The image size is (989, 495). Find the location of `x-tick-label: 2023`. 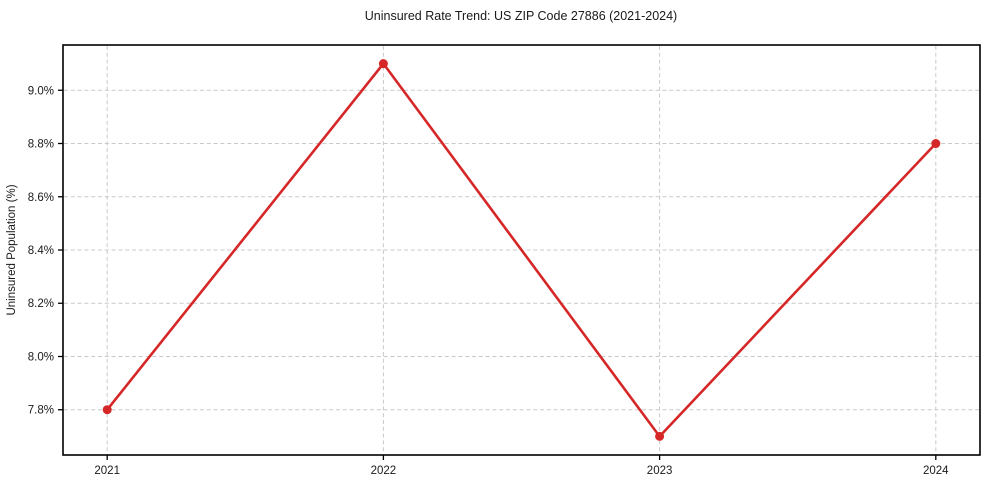

x-tick-label: 2023 is located at coordinates (660, 471).